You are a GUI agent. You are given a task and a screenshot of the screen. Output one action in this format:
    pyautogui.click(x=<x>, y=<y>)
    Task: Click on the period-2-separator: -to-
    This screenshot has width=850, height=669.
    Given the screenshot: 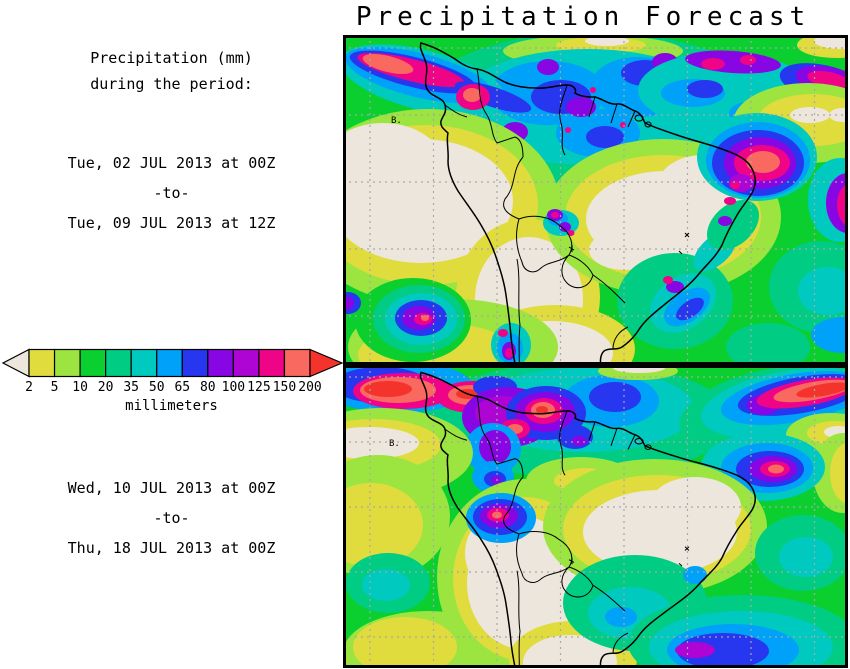 What is the action you would take?
    pyautogui.click(x=171, y=518)
    